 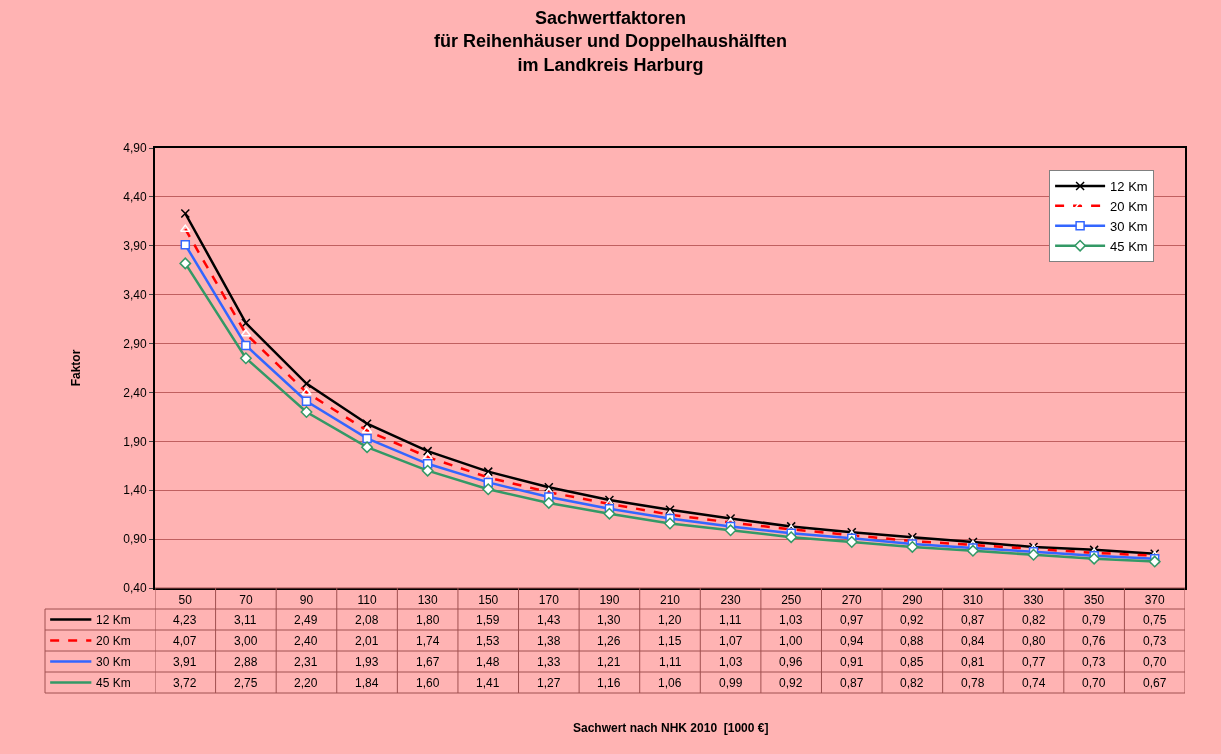 What do you see at coordinates (306, 662) in the screenshot?
I see `data-label: 2,31` at bounding box center [306, 662].